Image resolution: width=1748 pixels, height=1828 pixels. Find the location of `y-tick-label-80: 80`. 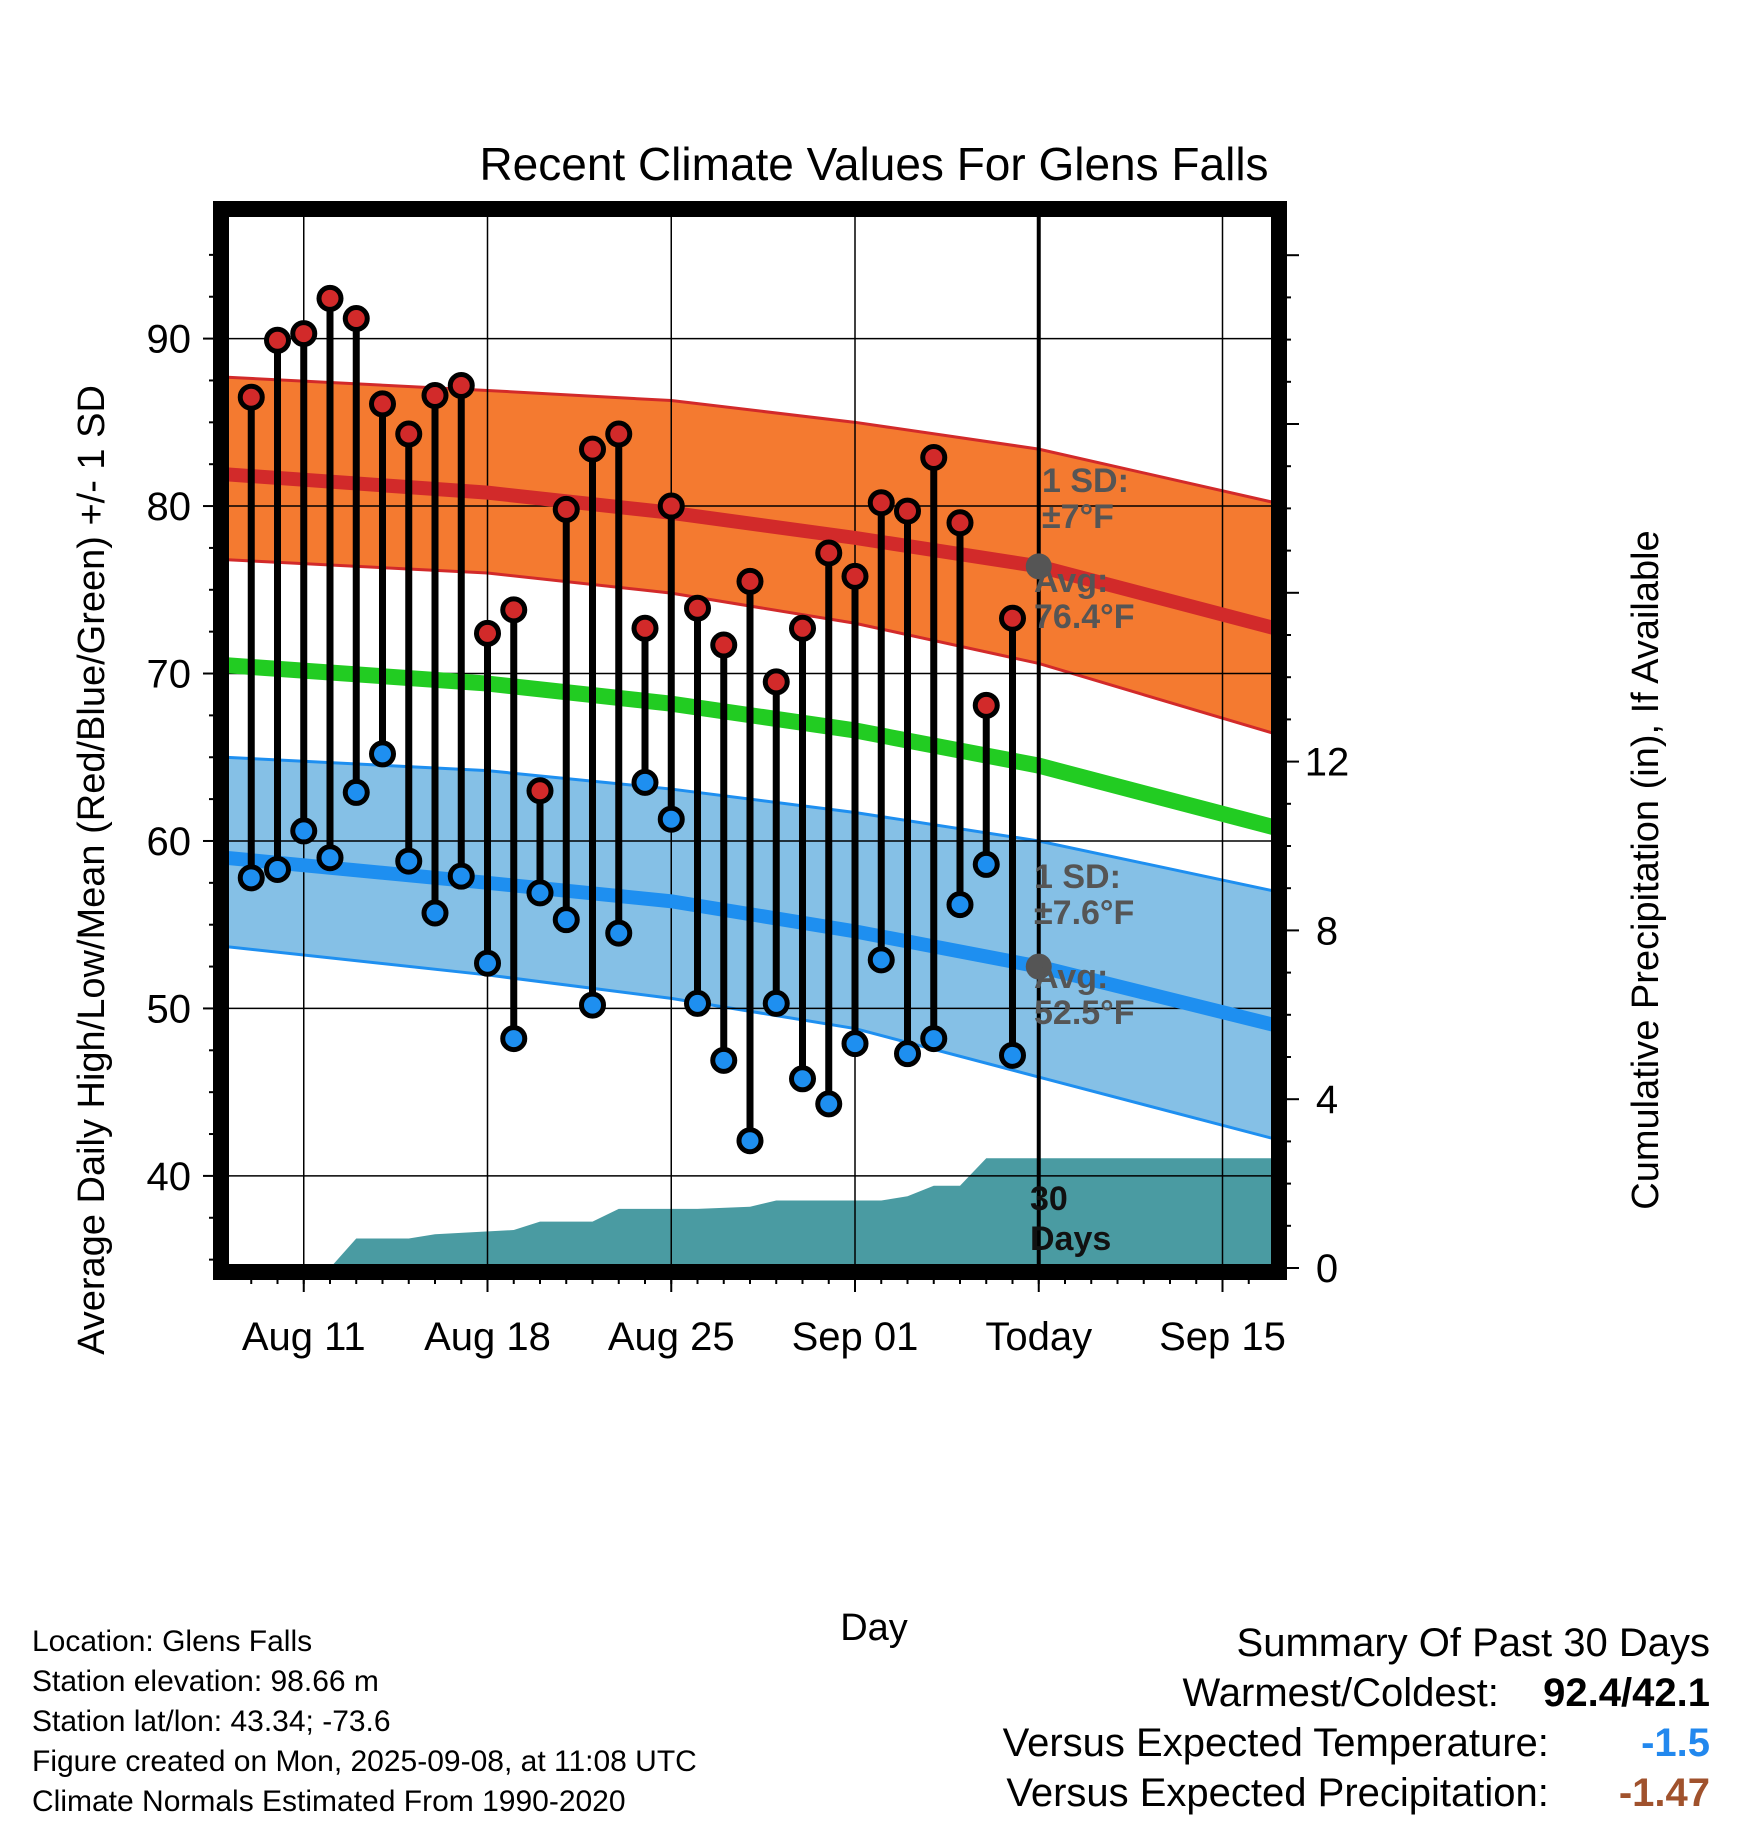

y-tick-label-80: 80 is located at coordinates (169, 507).